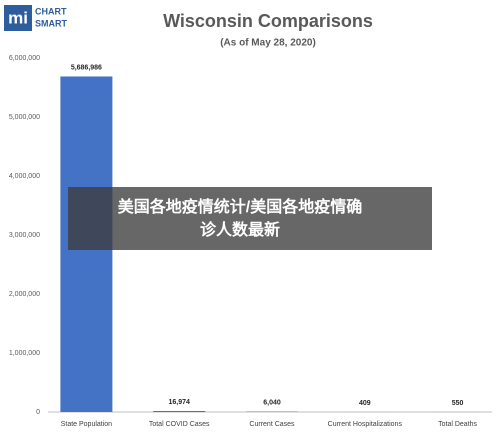  What do you see at coordinates (179, 411) in the screenshot?
I see `bar` at bounding box center [179, 411].